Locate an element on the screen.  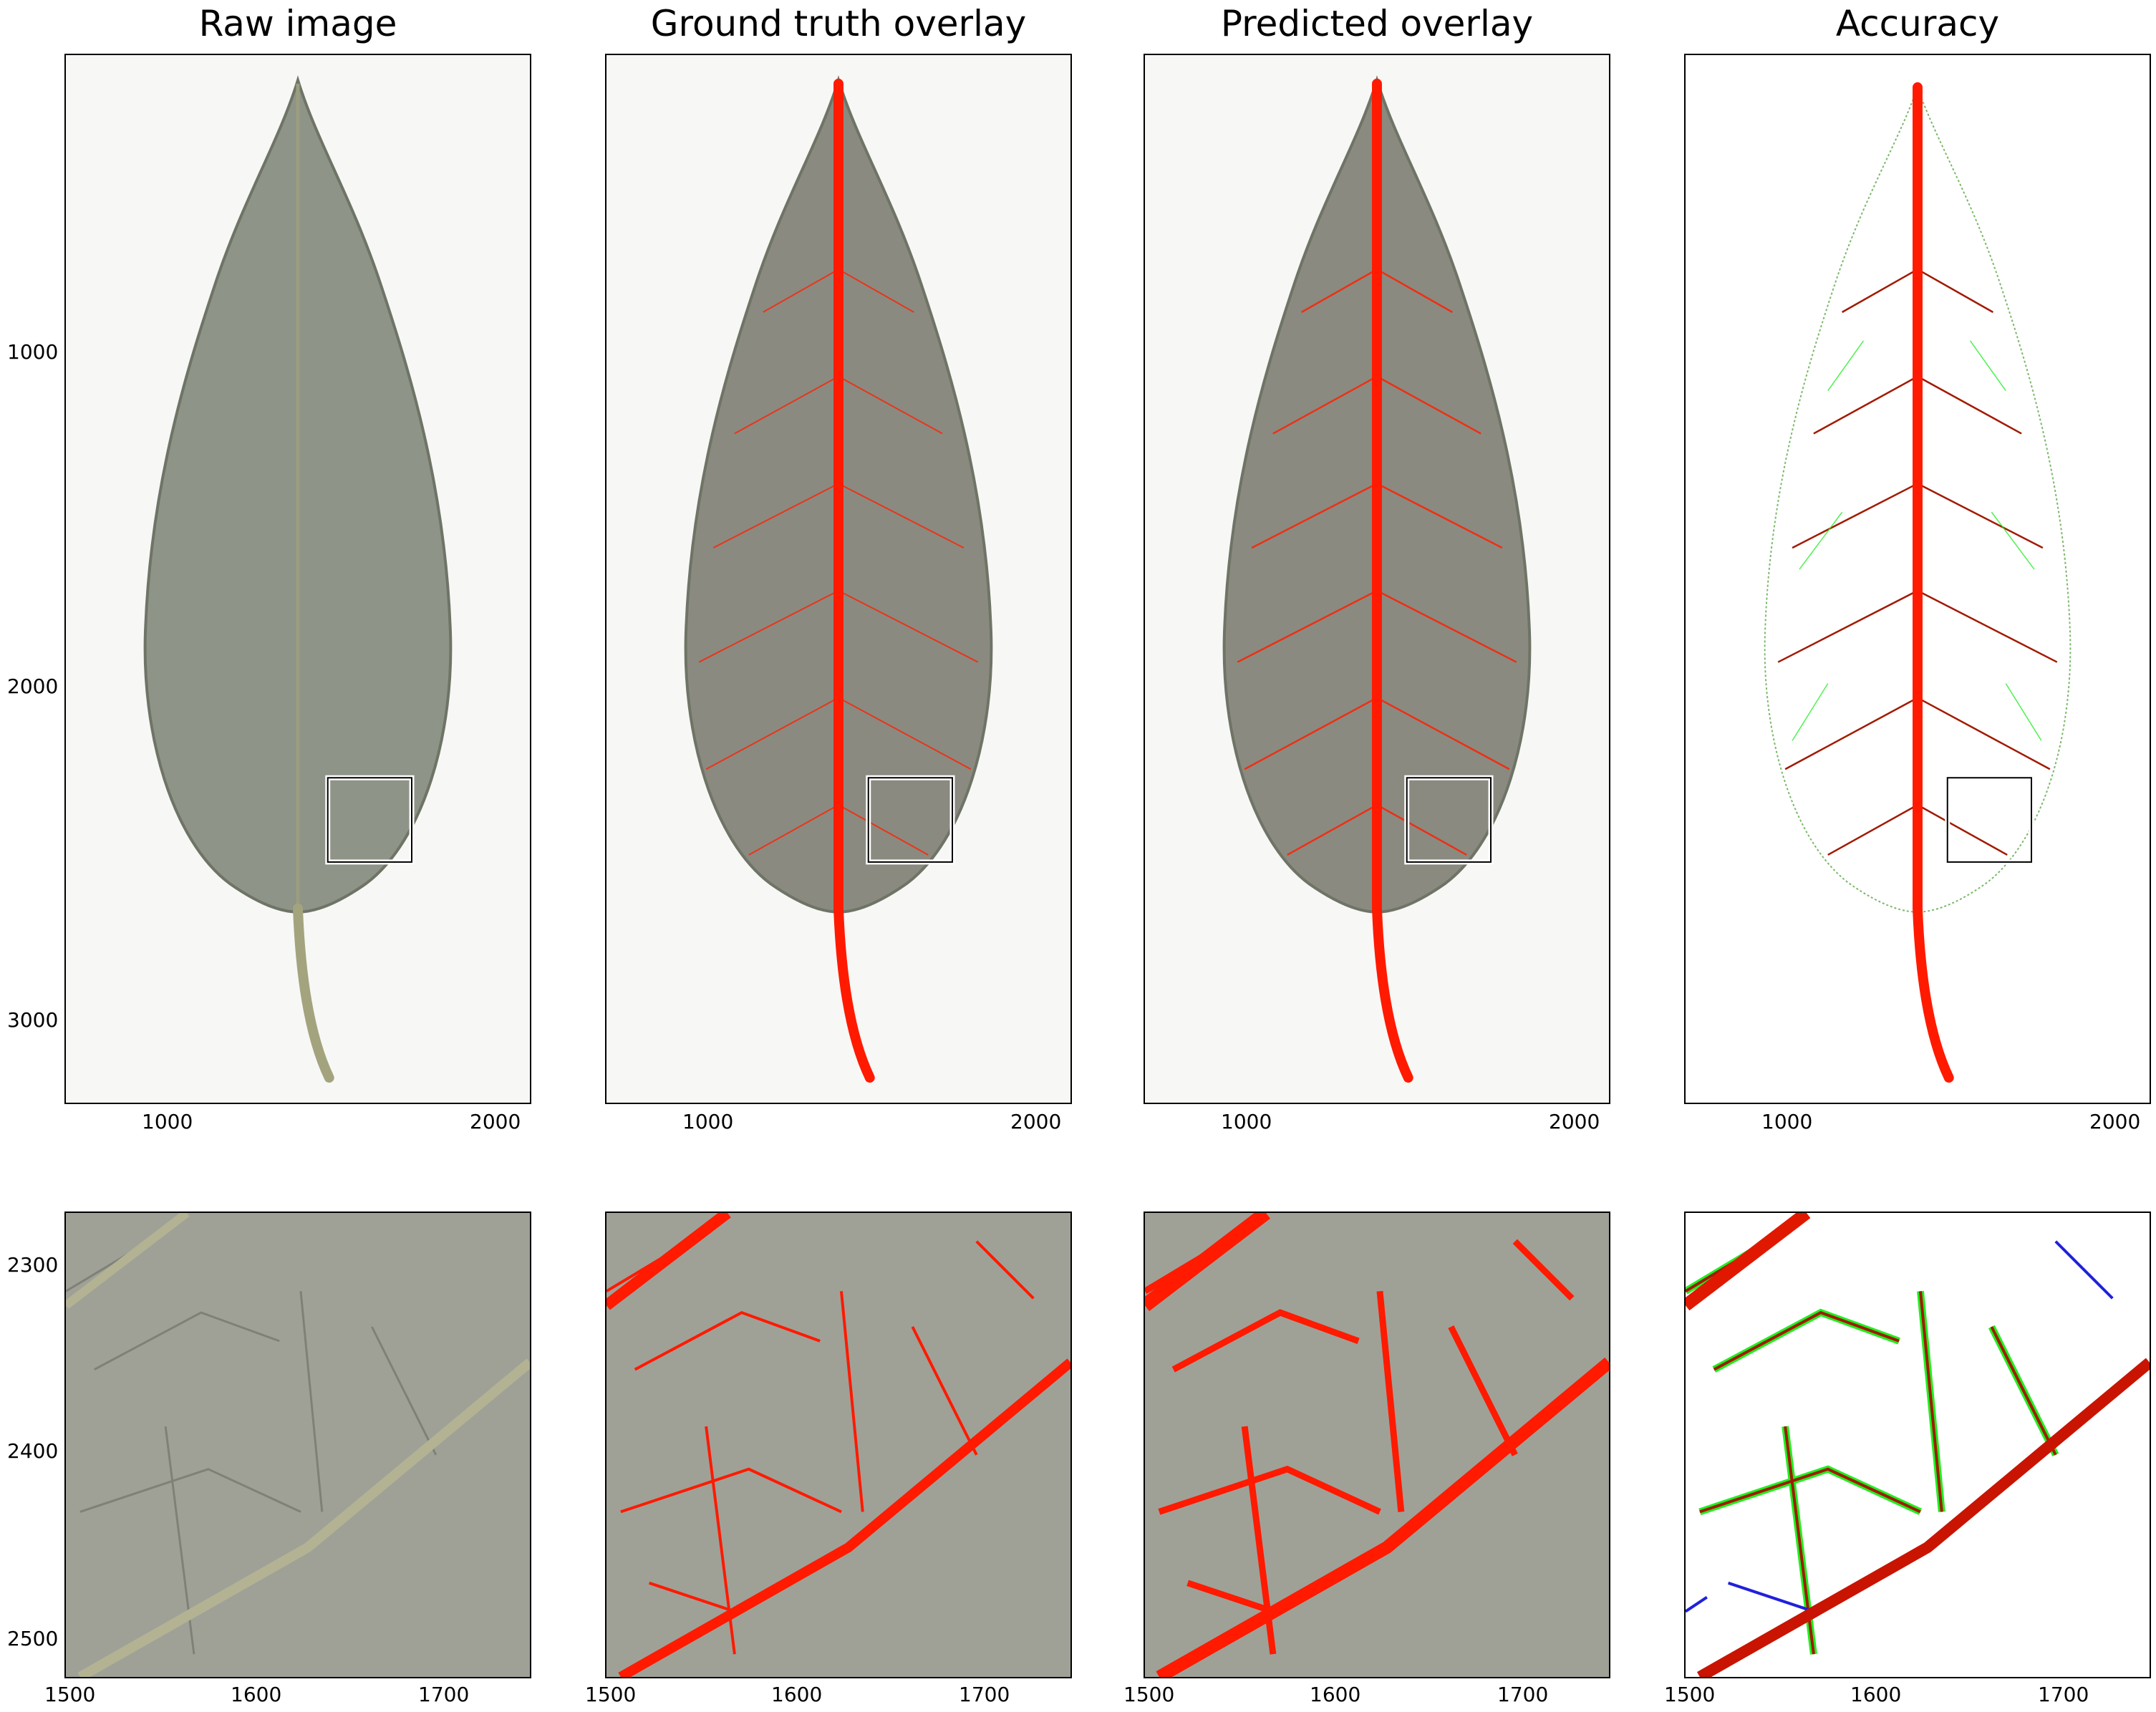
bottom-x-tick-1600-raw: 1600 is located at coordinates (256, 1694).